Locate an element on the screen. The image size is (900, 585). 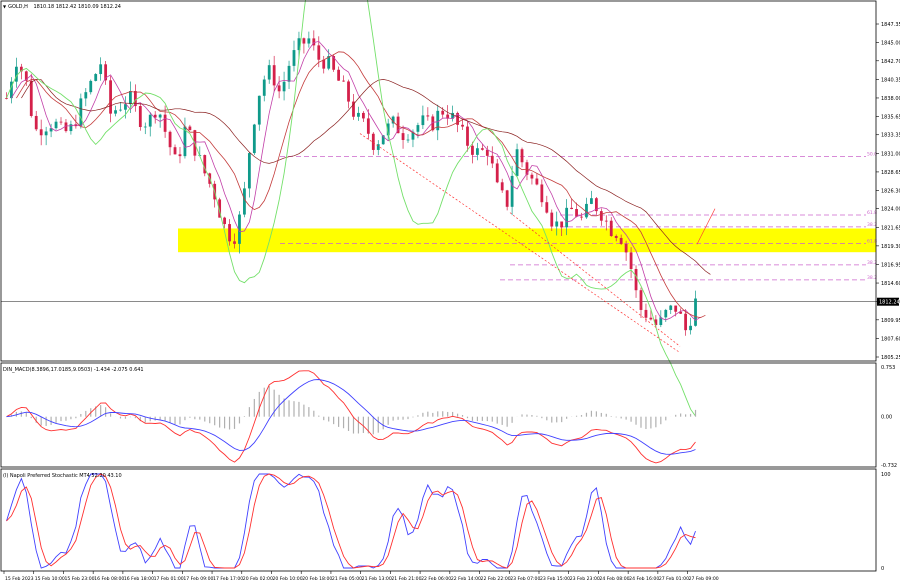
time-tick-label: 20 Feb 02:00 is located at coordinates (258, 579).